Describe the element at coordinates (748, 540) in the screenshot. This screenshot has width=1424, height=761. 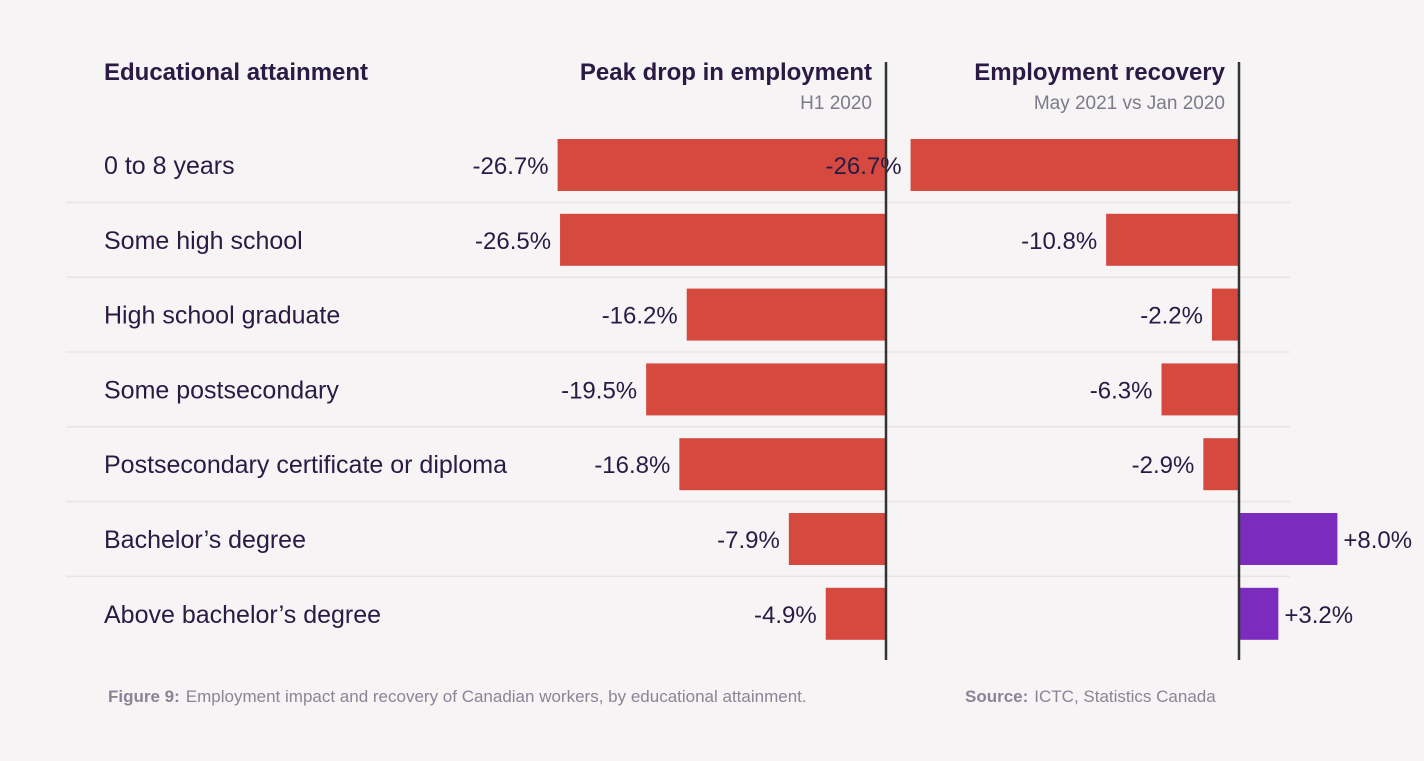
I see `drop-value-label: -7.9%` at that location.